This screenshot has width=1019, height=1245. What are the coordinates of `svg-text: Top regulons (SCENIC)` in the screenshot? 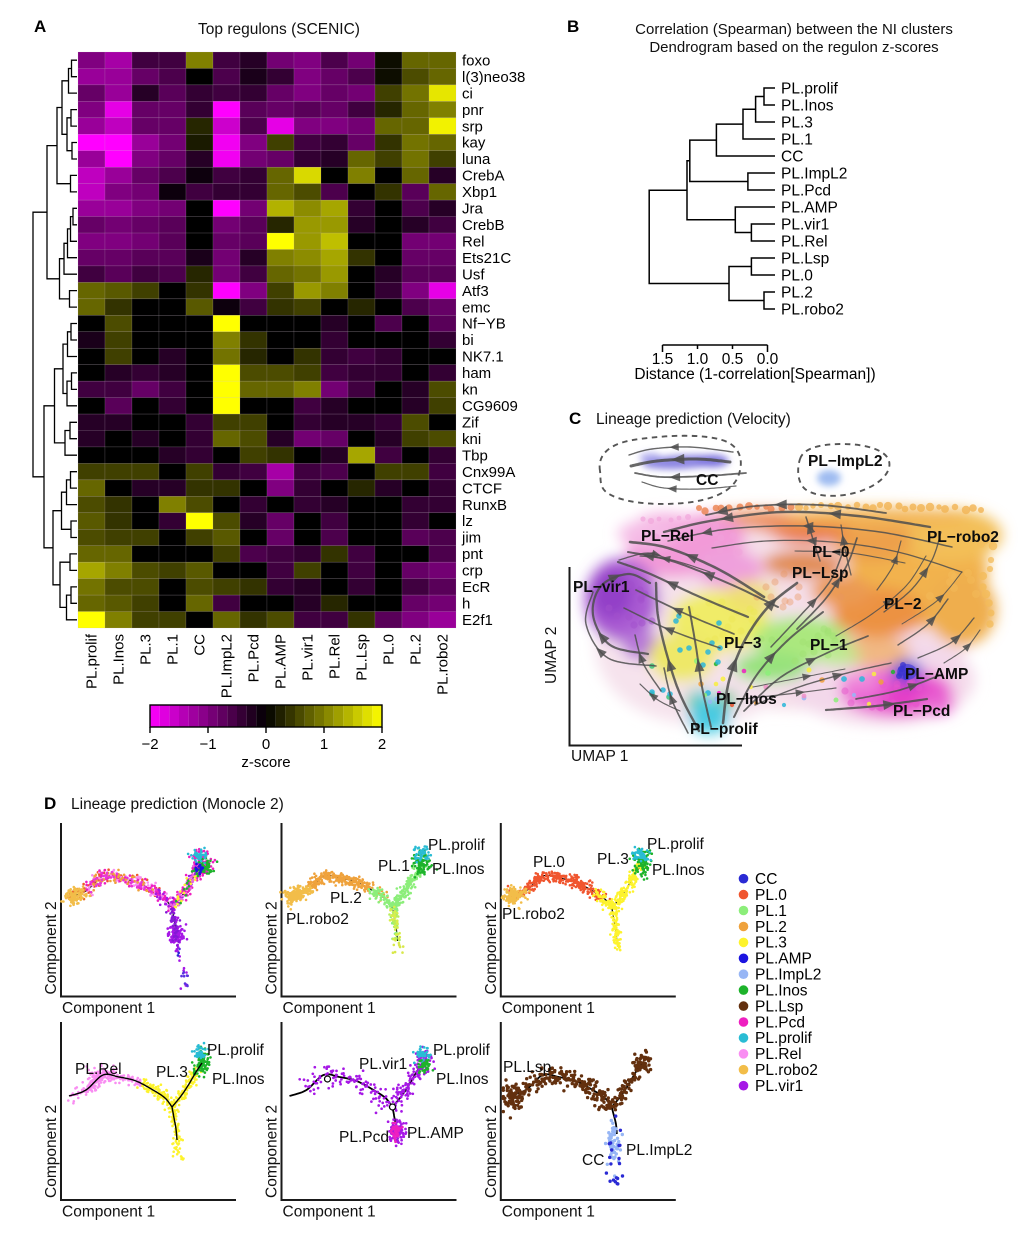 It's located at (279, 29).